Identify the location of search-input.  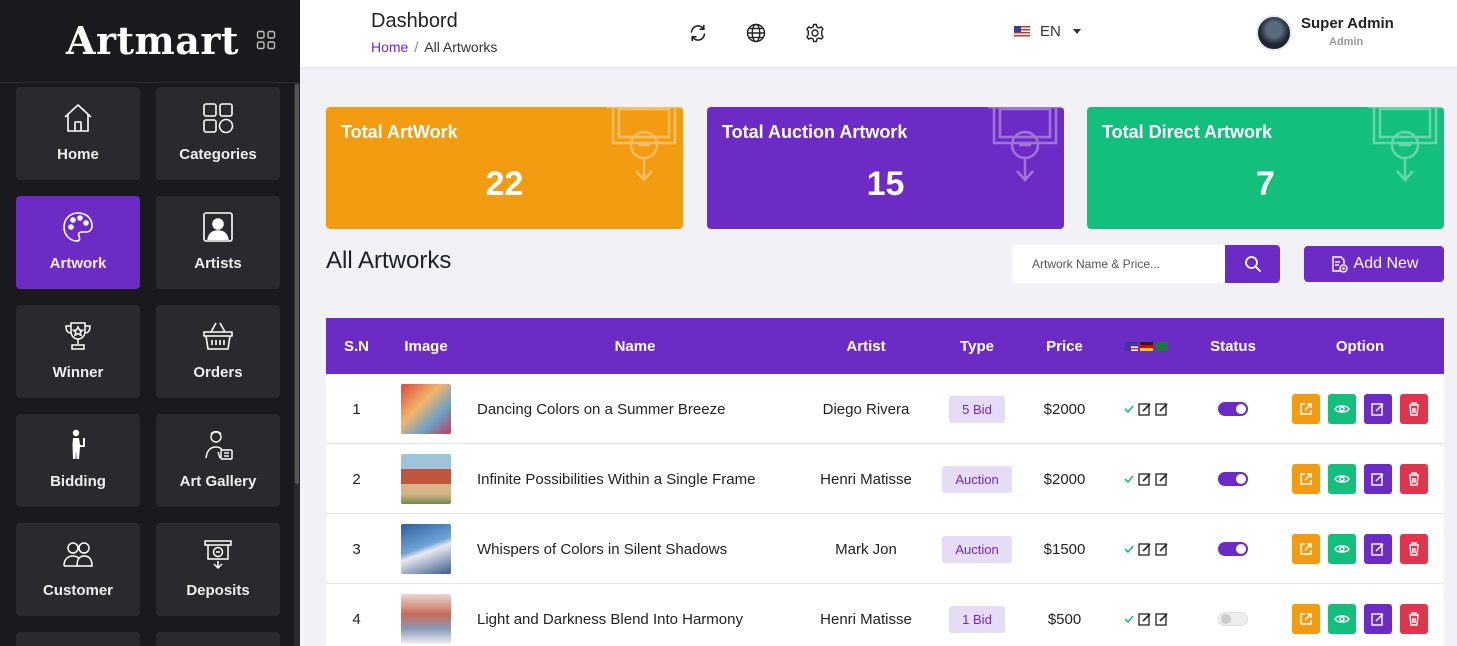
(1119, 264).